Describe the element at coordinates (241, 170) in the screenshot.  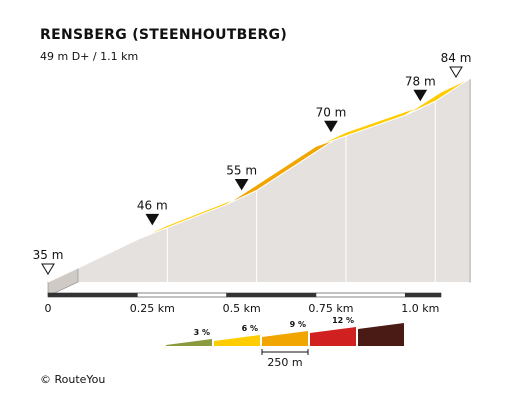
I see `elevation-label-2: 55 m` at that location.